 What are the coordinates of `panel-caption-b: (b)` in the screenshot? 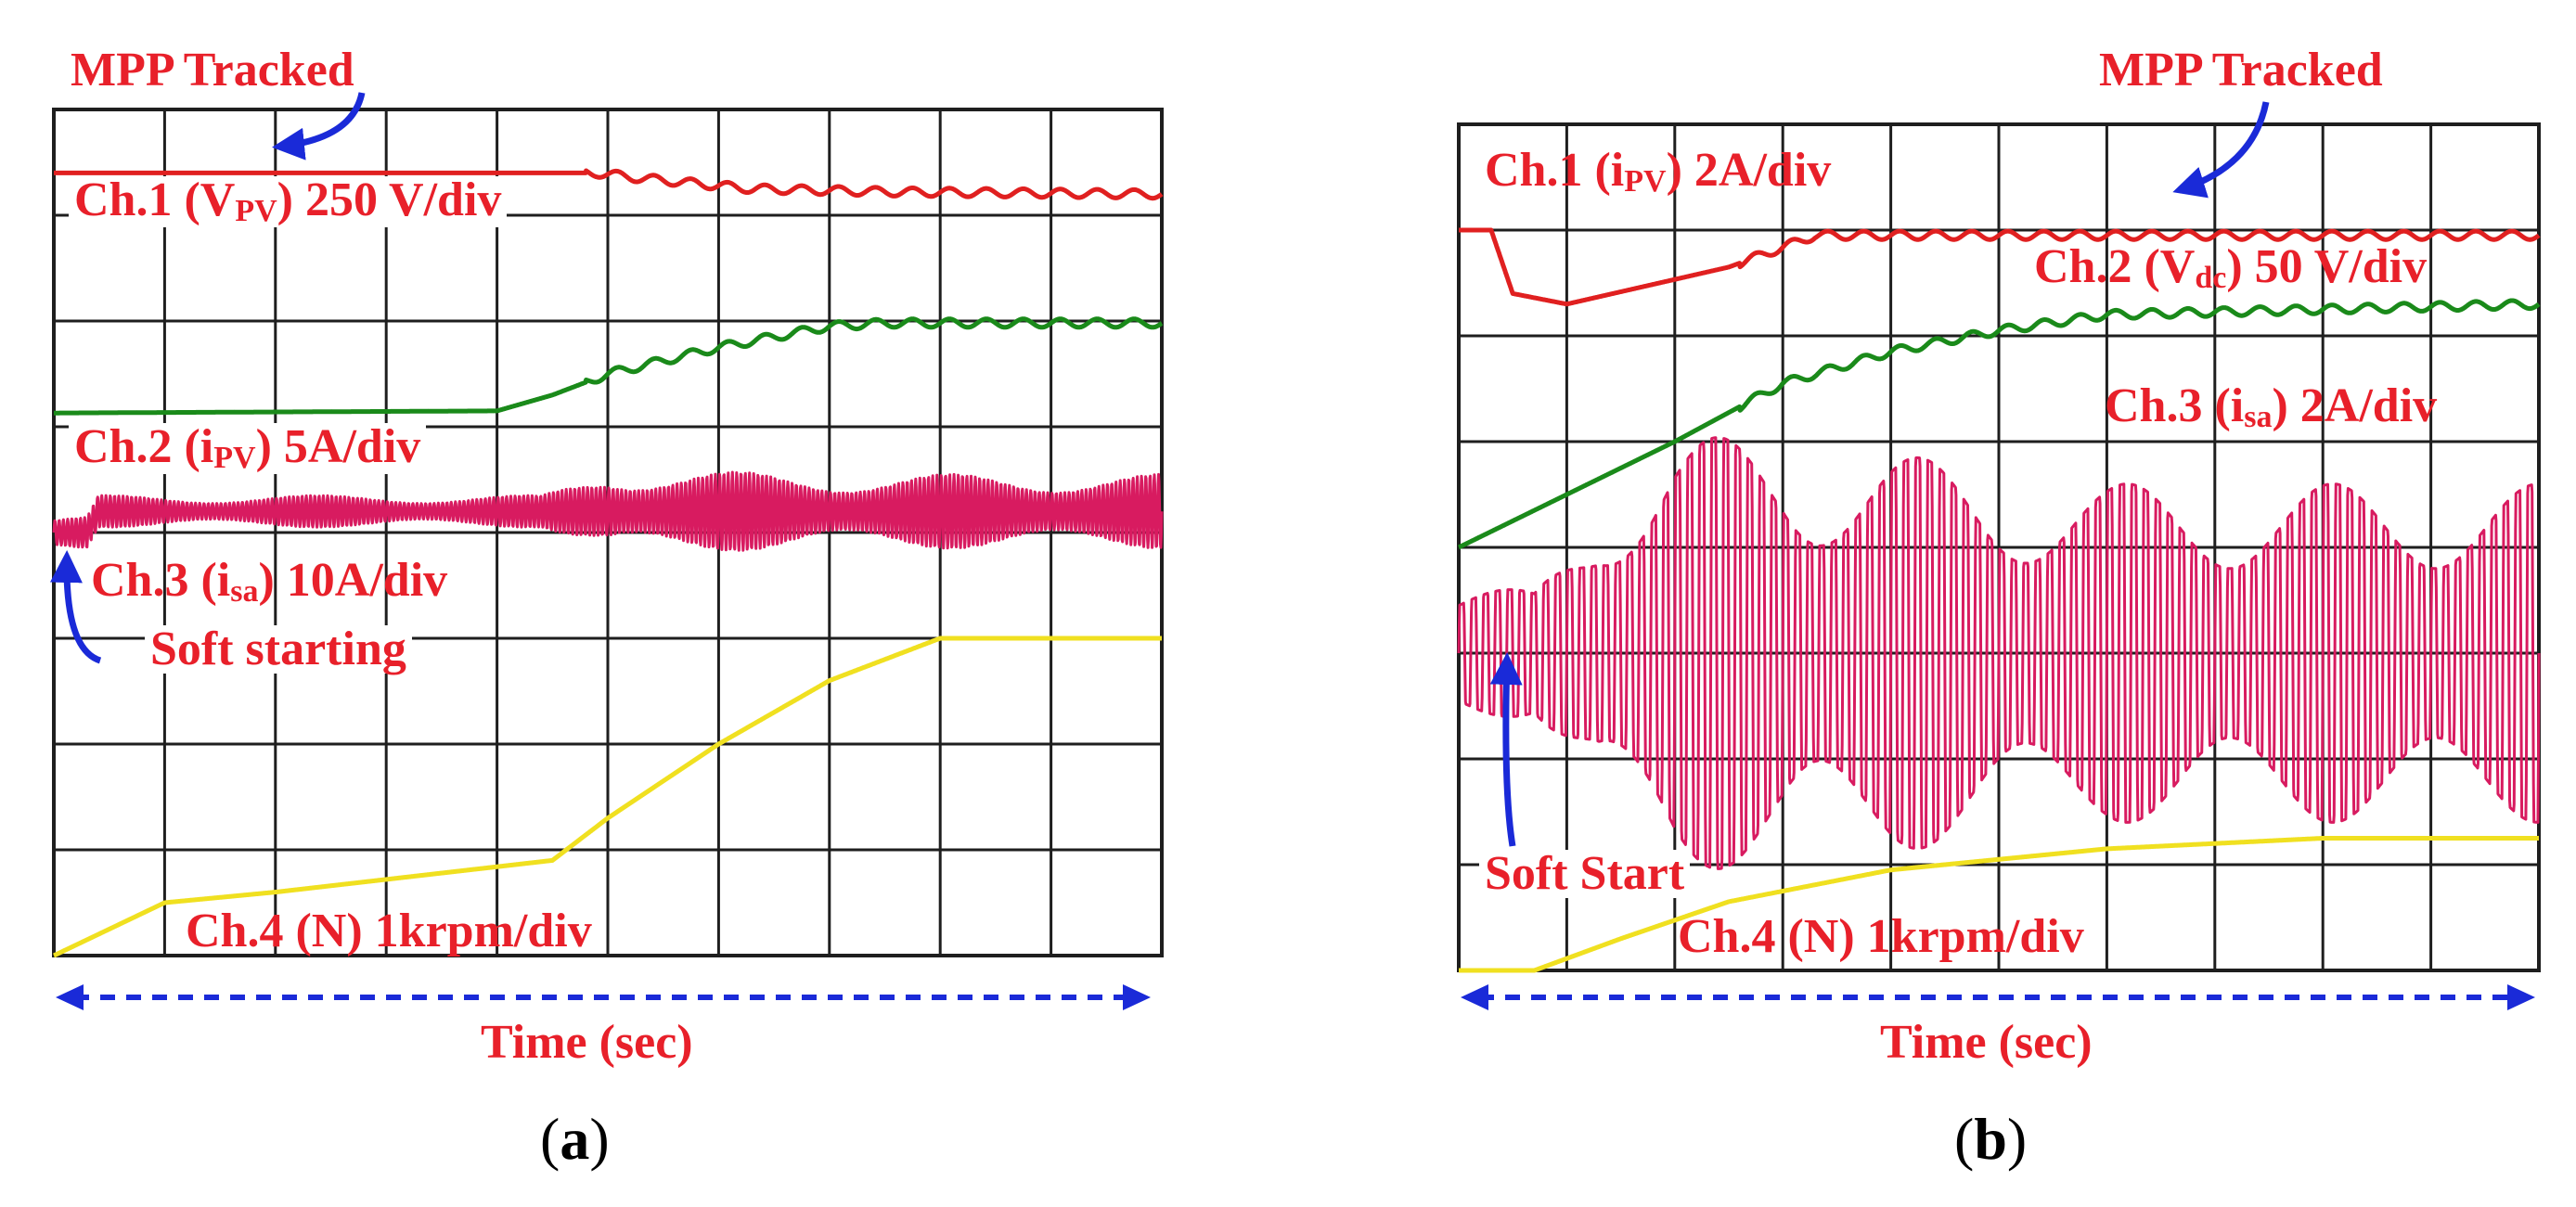 It's located at (1991, 1139).